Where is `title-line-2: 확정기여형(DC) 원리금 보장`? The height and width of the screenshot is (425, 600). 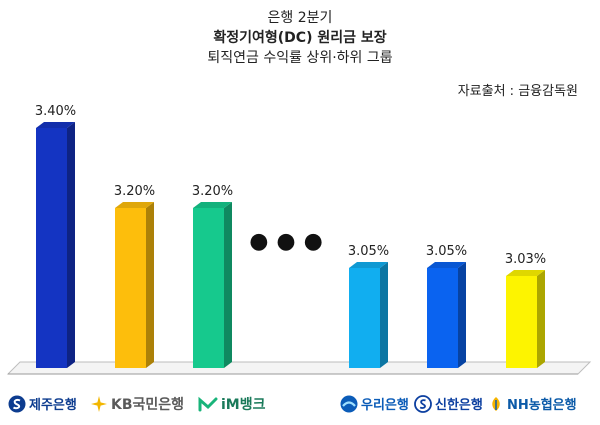 title-line-2: 확정기여형(DC) 원리금 보장 is located at coordinates (300, 38).